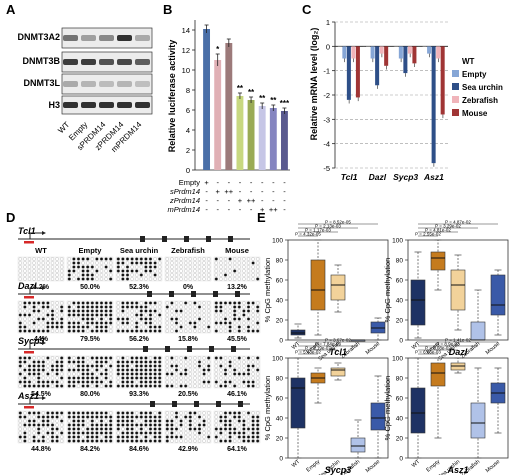 The height and width of the screenshot is (475, 520). I want to click on blot-label-dnmt3b: DNMT3B, so click(42, 61).